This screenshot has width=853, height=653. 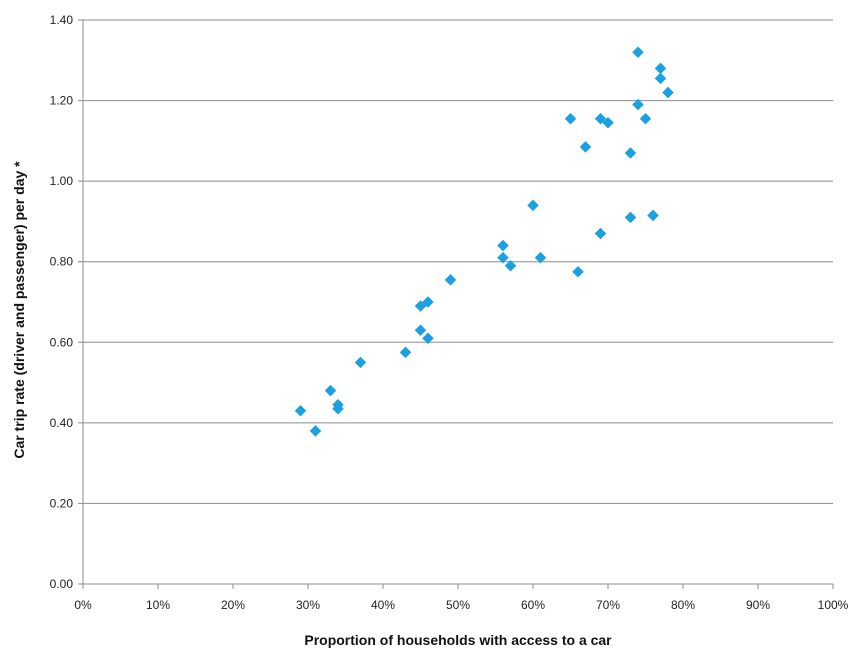 I want to click on x-tick-label: 70%, so click(x=608, y=605).